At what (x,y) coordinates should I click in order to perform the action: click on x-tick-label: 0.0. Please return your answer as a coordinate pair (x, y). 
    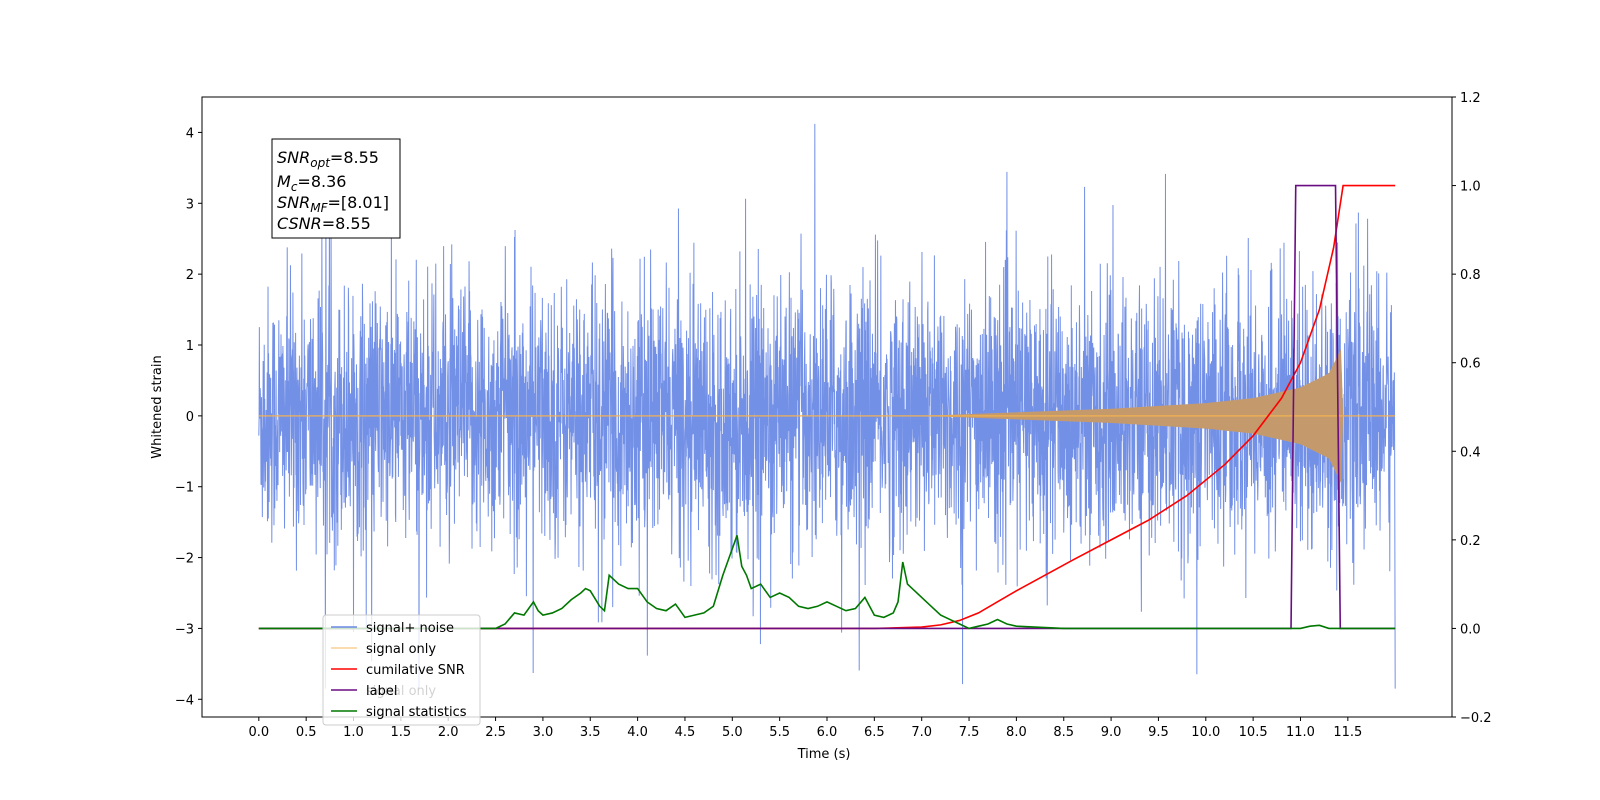
    Looking at the image, I should click on (258, 732).